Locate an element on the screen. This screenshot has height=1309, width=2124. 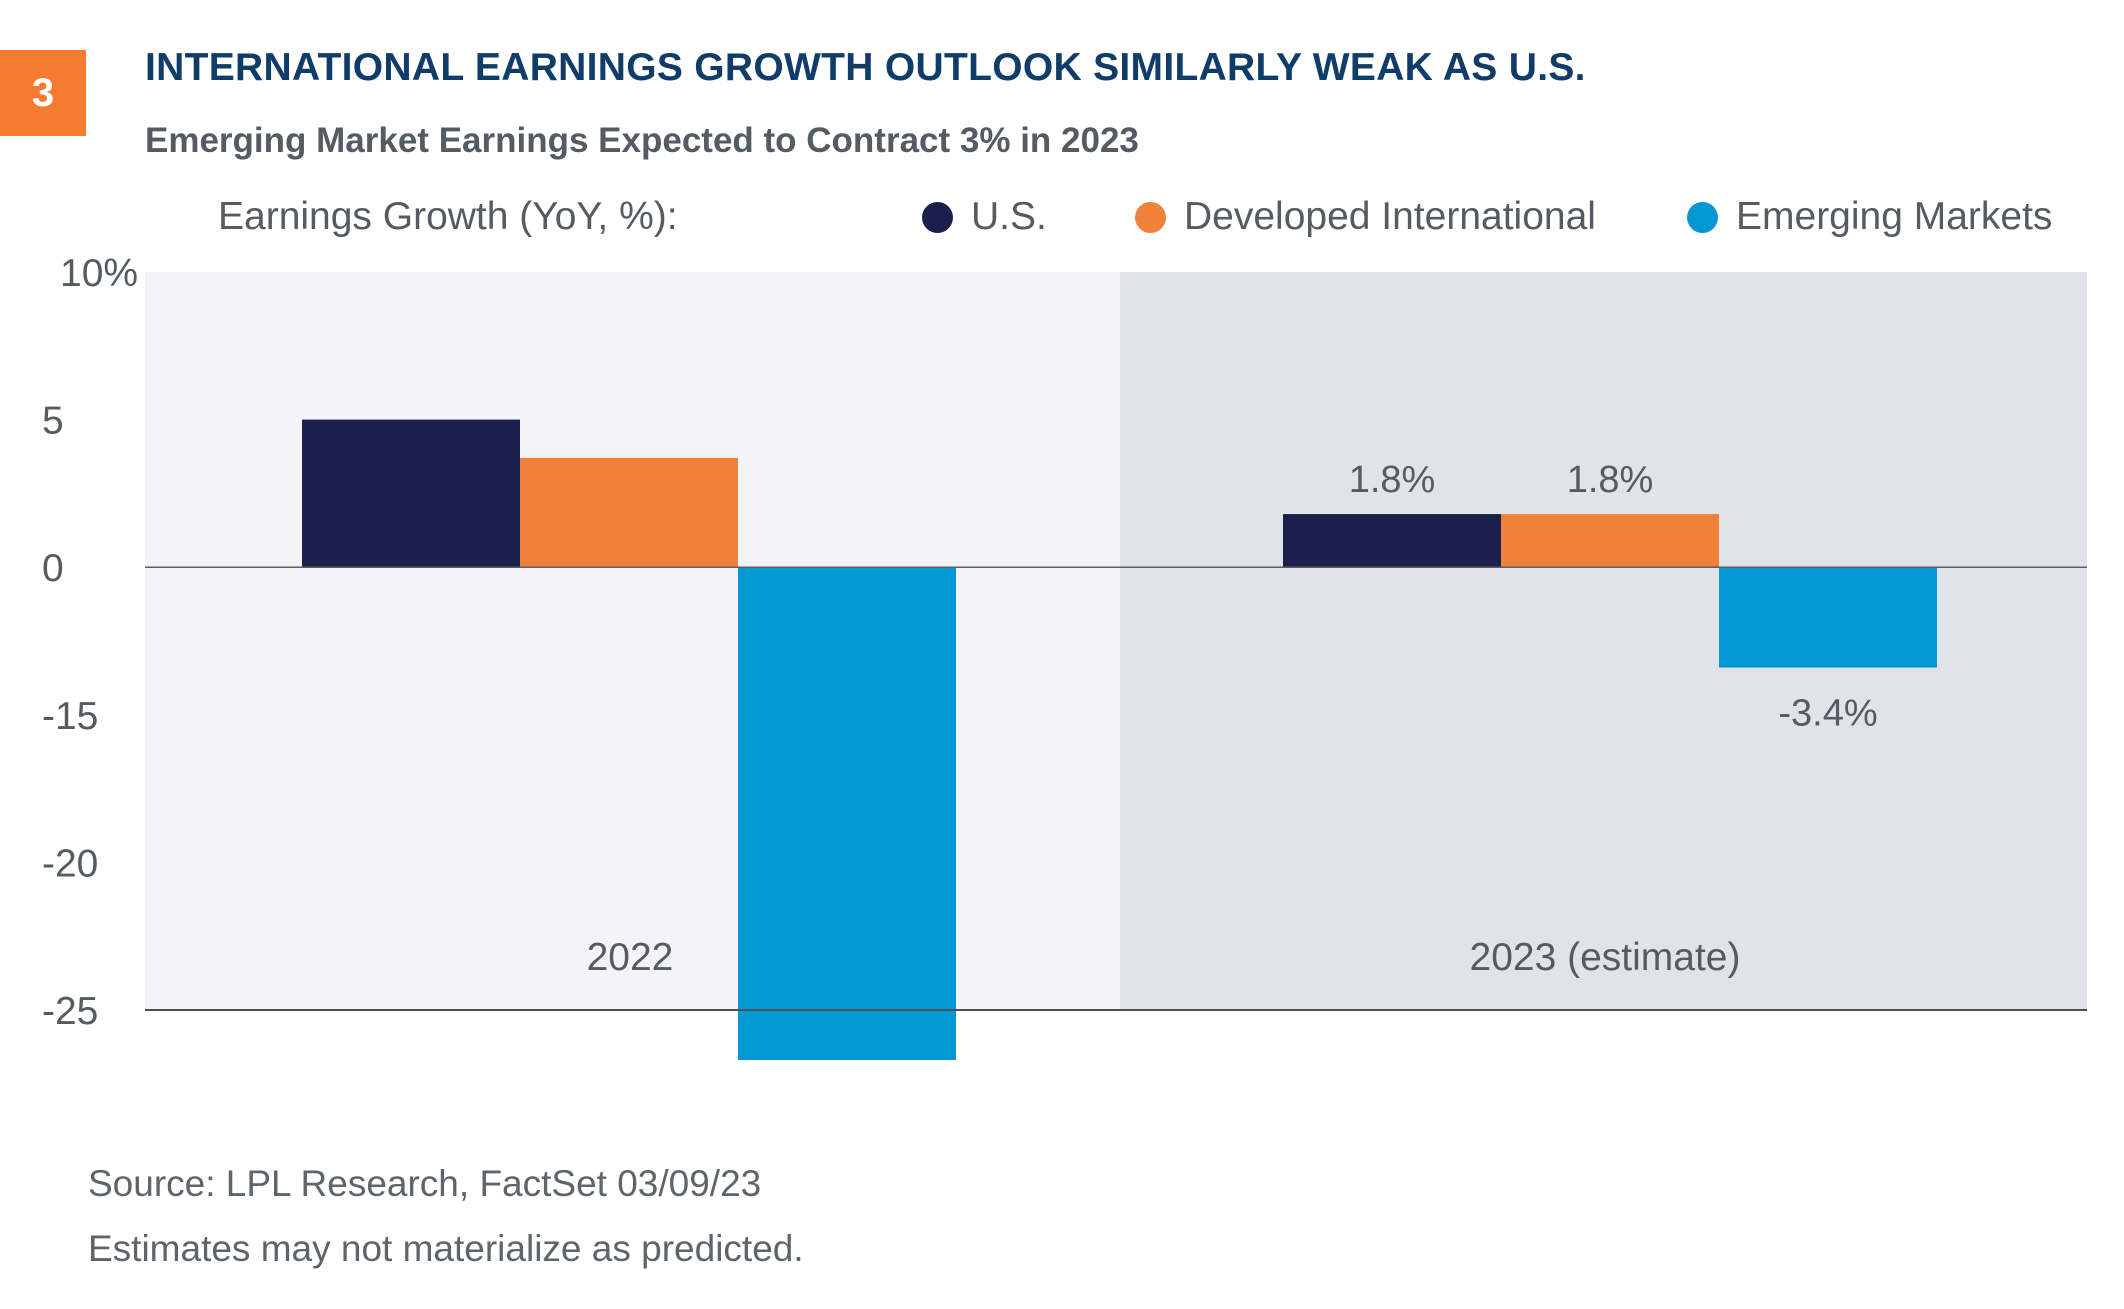
bar-us-2022 is located at coordinates (411, 493).